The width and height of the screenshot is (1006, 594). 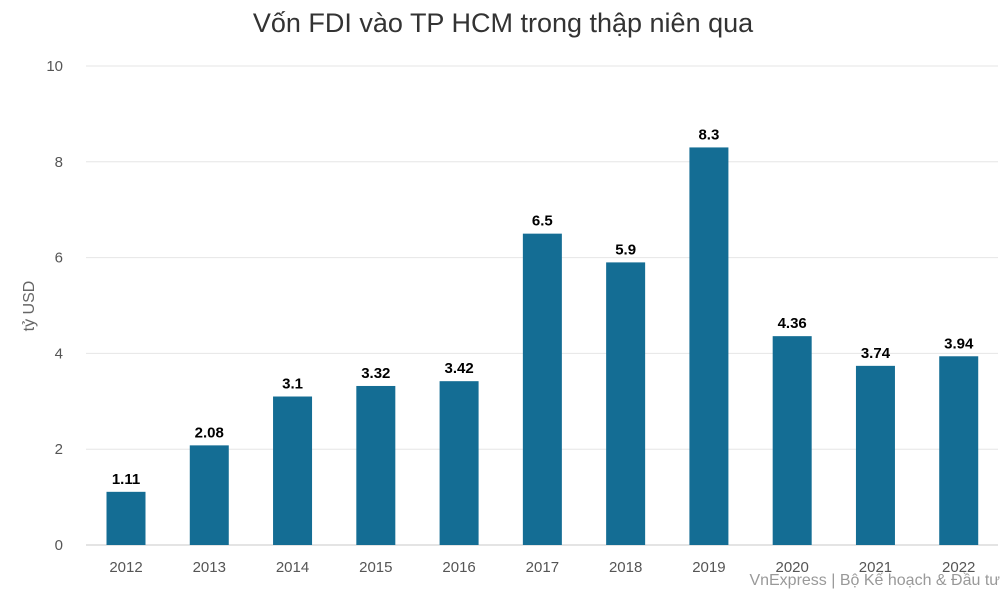 What do you see at coordinates (625, 567) in the screenshot?
I see `x-tick-label-2018: 2018` at bounding box center [625, 567].